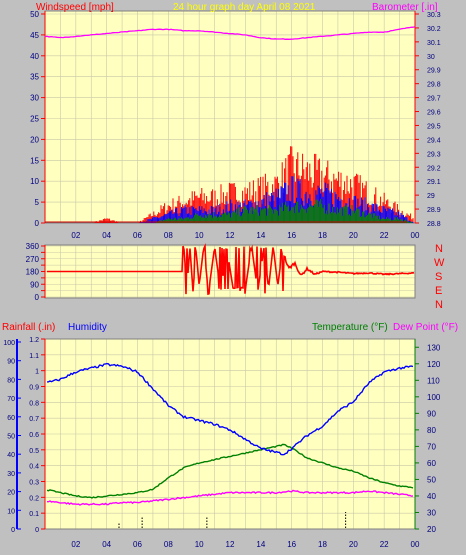  What do you see at coordinates (431, 446) in the screenshot?
I see `temp-y-tick-label: 70` at bounding box center [431, 446].